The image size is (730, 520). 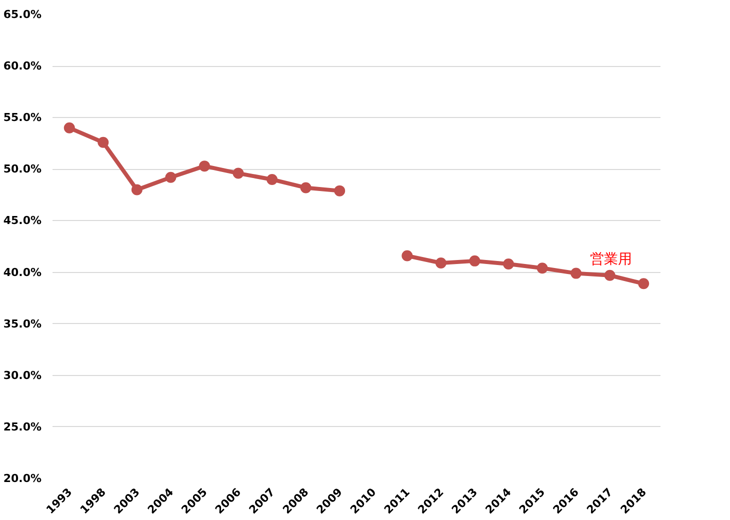 I want to click on y-tick-label: 55.0%, so click(x=22, y=117).